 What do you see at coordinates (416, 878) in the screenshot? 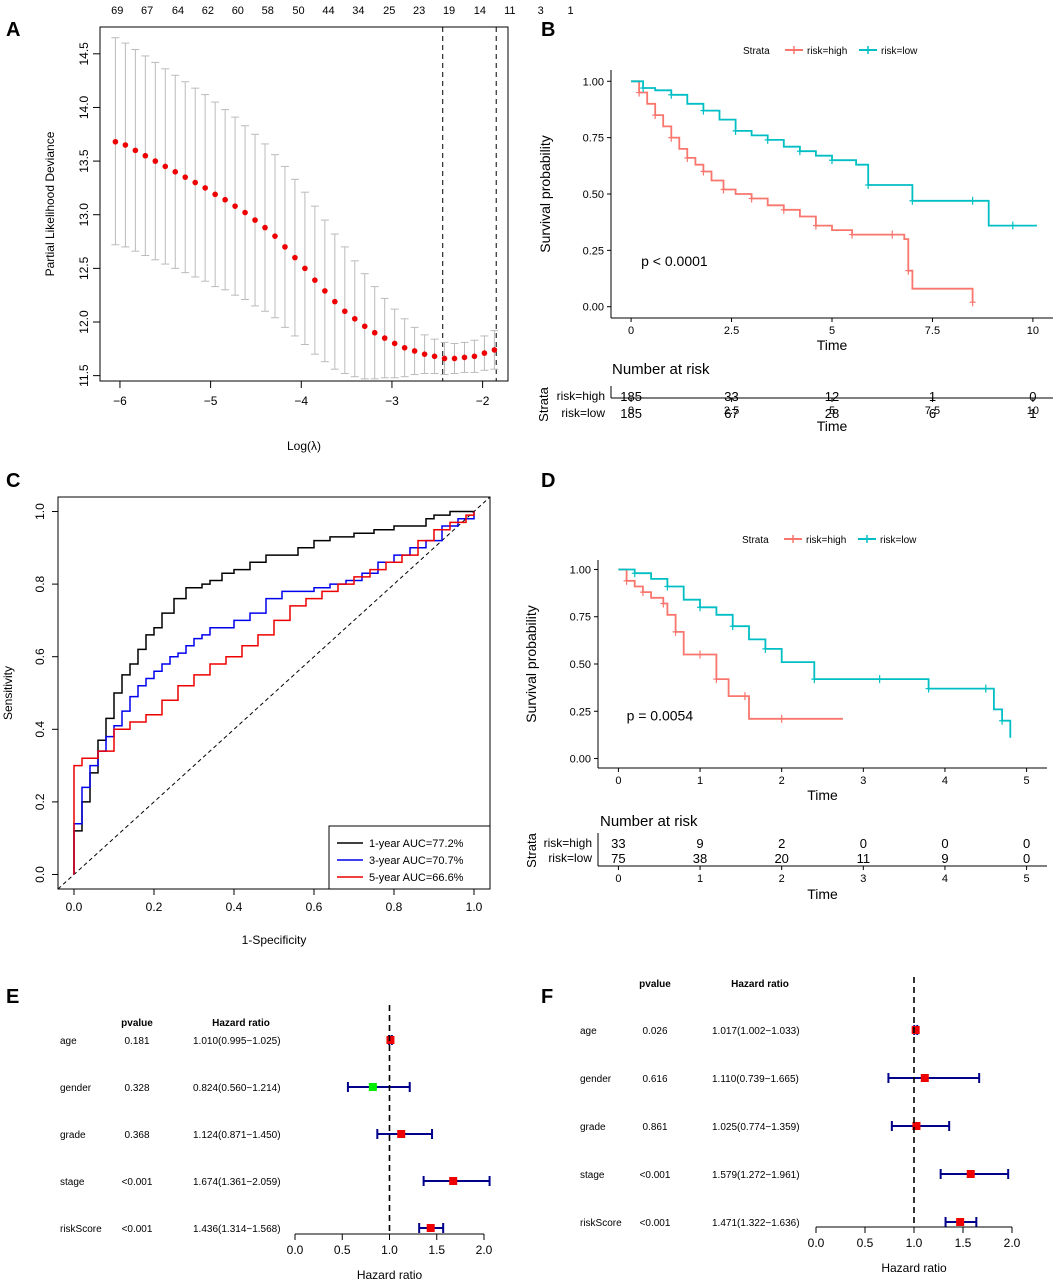
I see `legend-label: 5-year AUC=66.6%` at bounding box center [416, 878].